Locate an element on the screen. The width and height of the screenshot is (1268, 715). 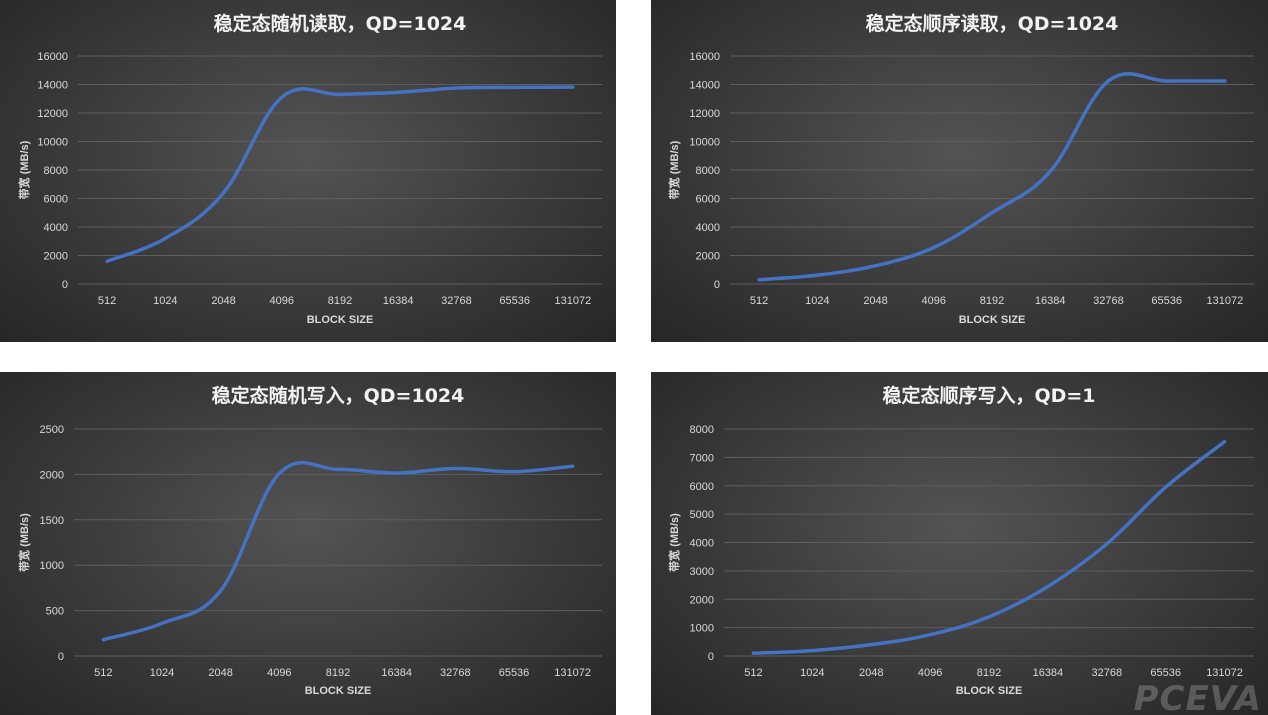
y-tick-label: 10000 is located at coordinates (704, 143).